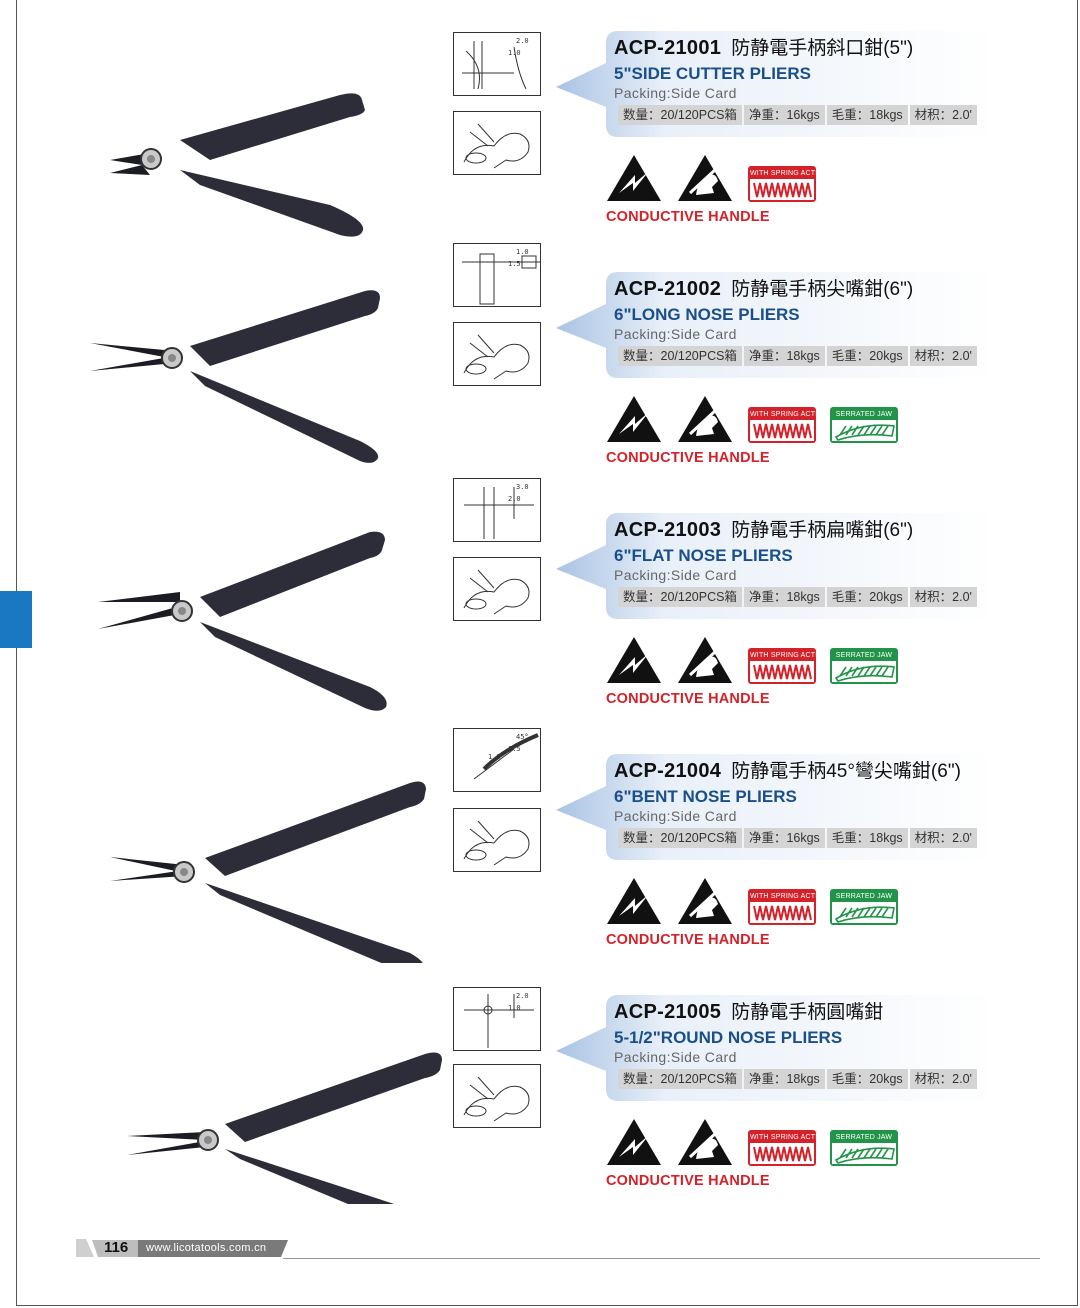 Image resolution: width=1080 pixels, height=1308 pixels. What do you see at coordinates (707, 314) in the screenshot?
I see `product-name-en: 6"LONG NOSE PLIERS` at bounding box center [707, 314].